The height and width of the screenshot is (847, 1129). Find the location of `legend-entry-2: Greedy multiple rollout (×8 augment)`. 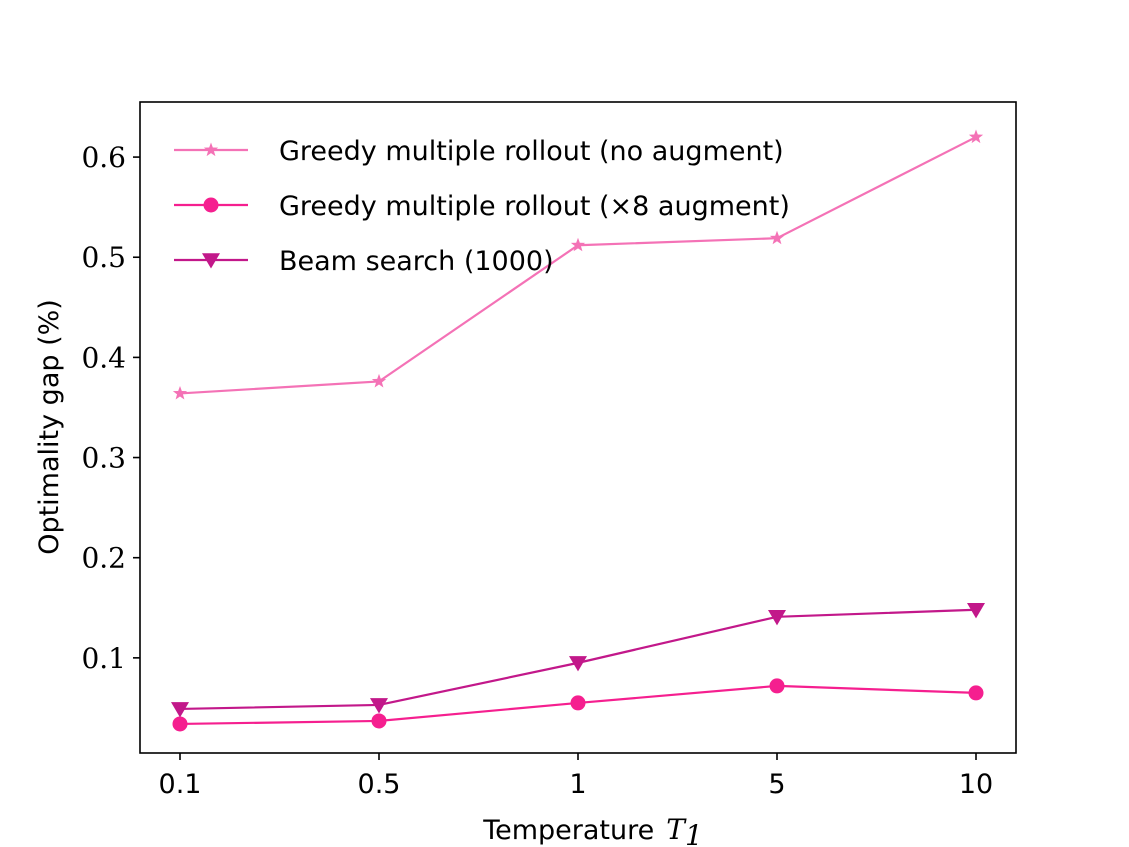

legend-entry-2: Greedy multiple rollout (×8 augment) is located at coordinates (482, 206).